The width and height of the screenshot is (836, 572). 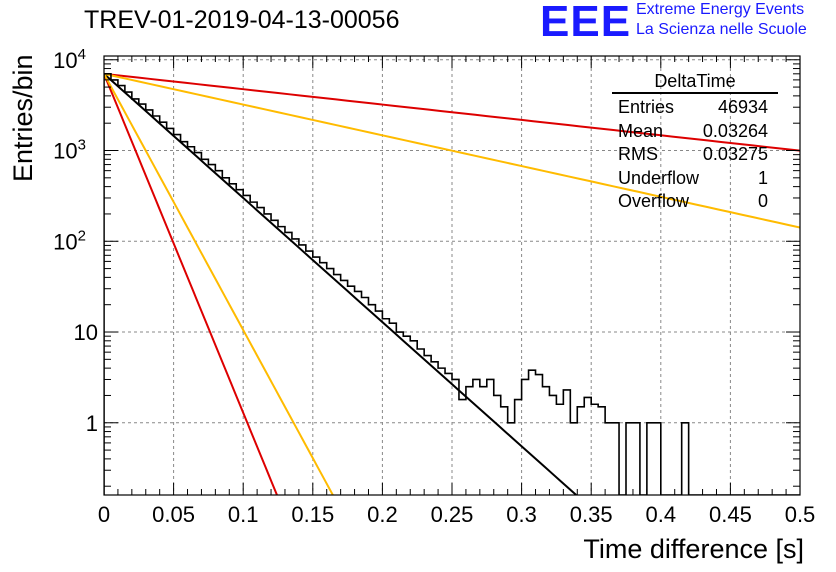 What do you see at coordinates (646, 107) in the screenshot?
I see `stats-label: Entries` at bounding box center [646, 107].